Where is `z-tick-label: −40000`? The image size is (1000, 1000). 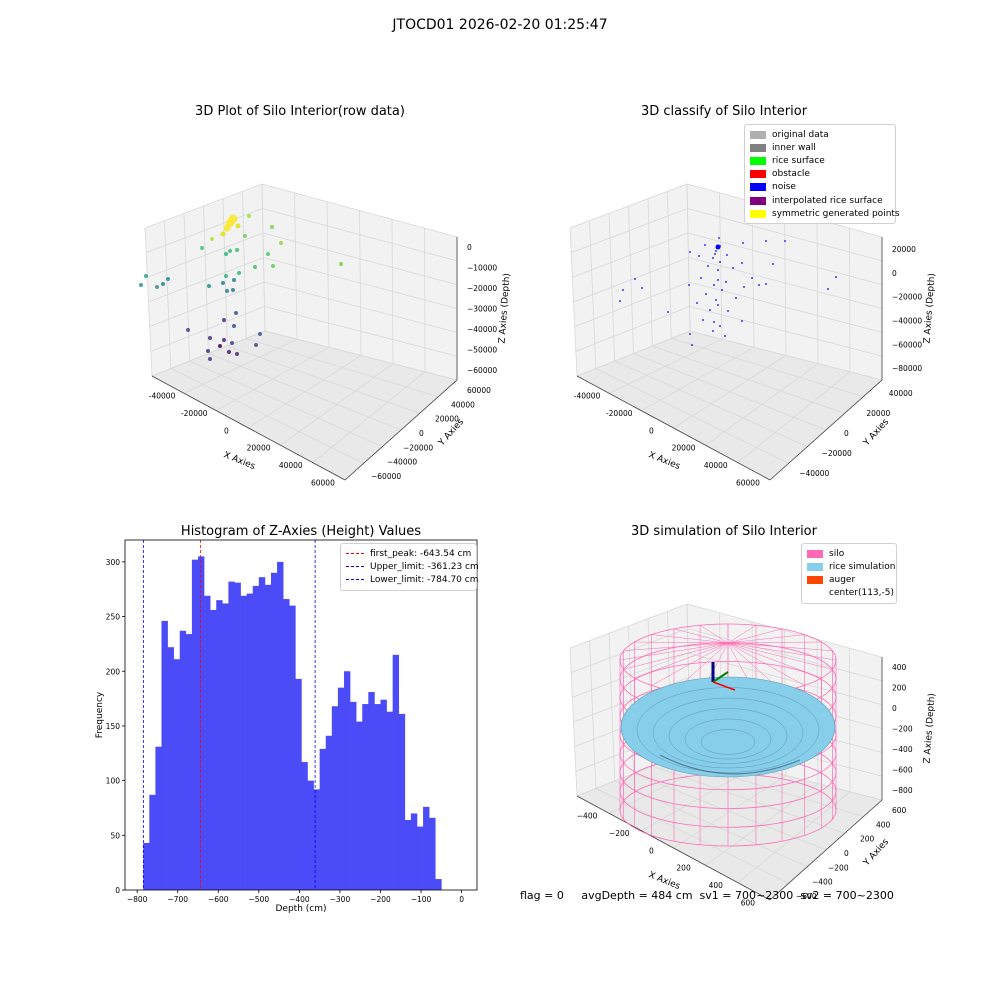 z-tick-label: −40000 is located at coordinates (482, 329).